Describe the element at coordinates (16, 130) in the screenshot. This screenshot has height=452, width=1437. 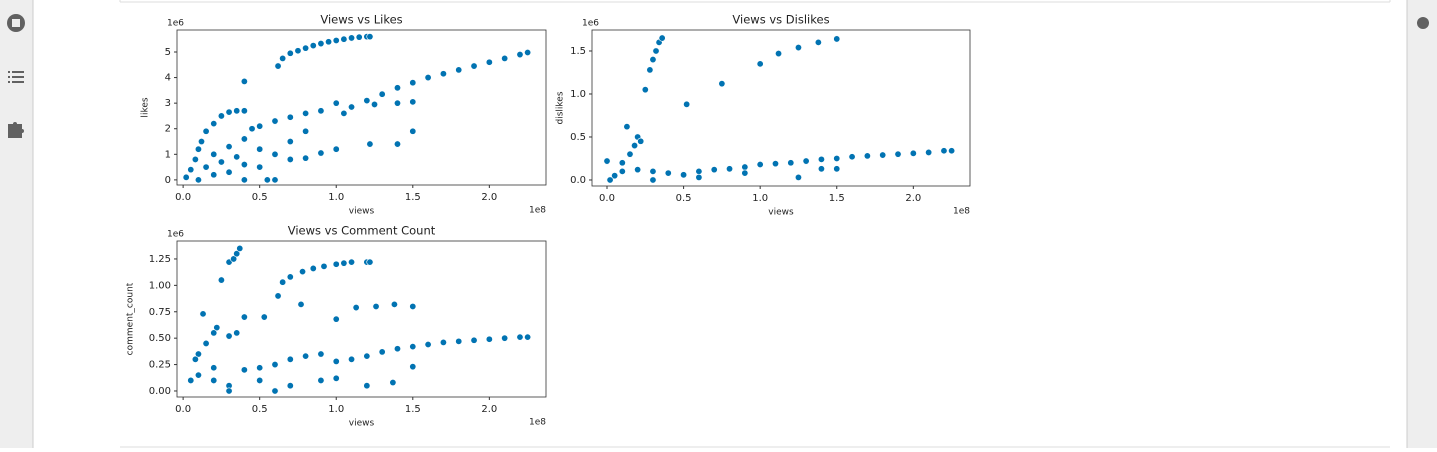
I see `extension-icon` at that location.